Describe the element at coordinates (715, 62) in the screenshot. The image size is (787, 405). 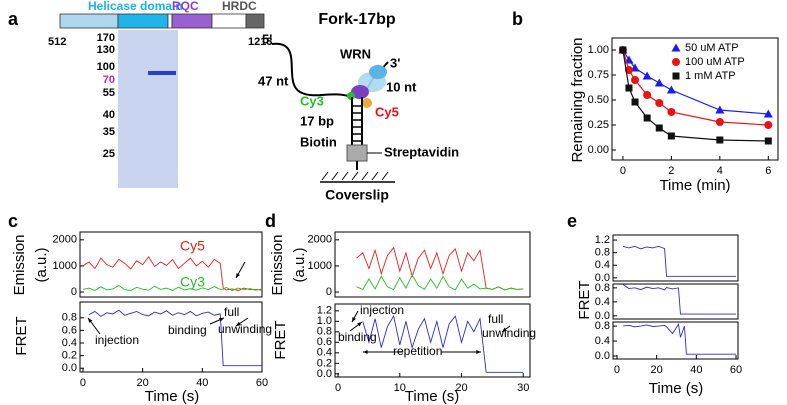
I see `legend-label: 100 uM ATP` at that location.